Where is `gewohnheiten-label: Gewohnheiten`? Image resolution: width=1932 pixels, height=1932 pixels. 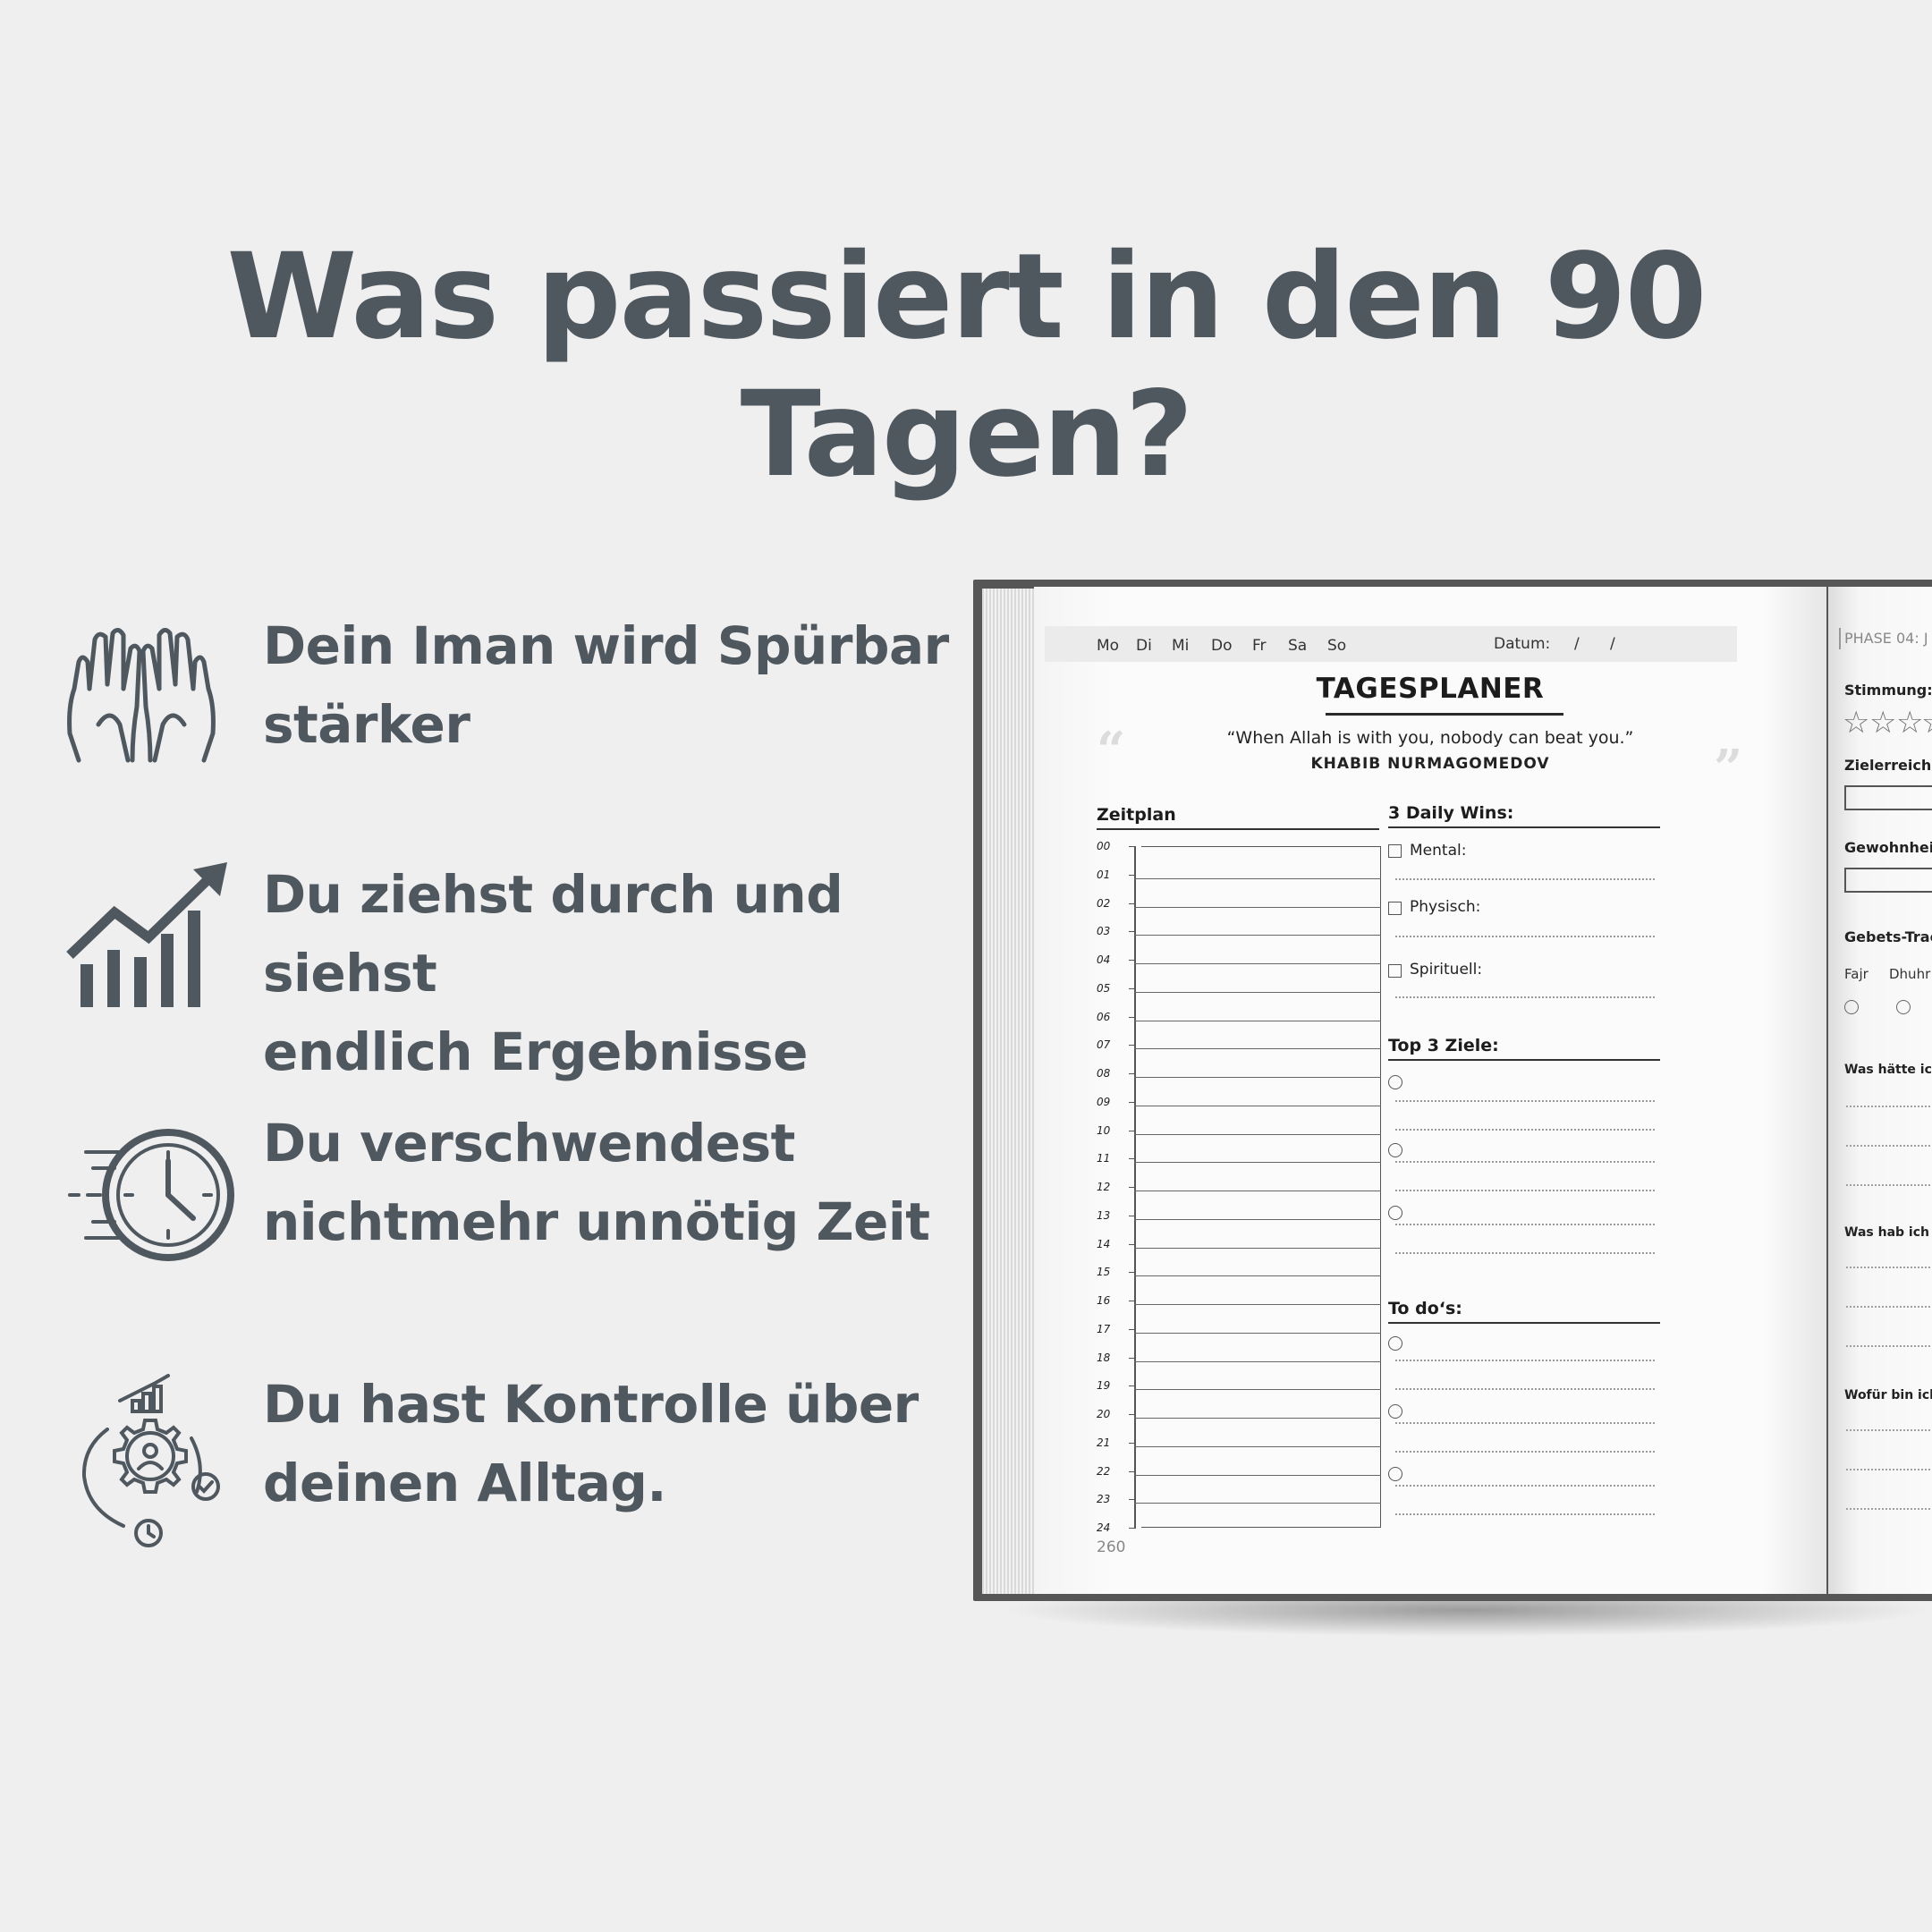
gewohnheiten-label: Gewohnheiten is located at coordinates (1888, 847).